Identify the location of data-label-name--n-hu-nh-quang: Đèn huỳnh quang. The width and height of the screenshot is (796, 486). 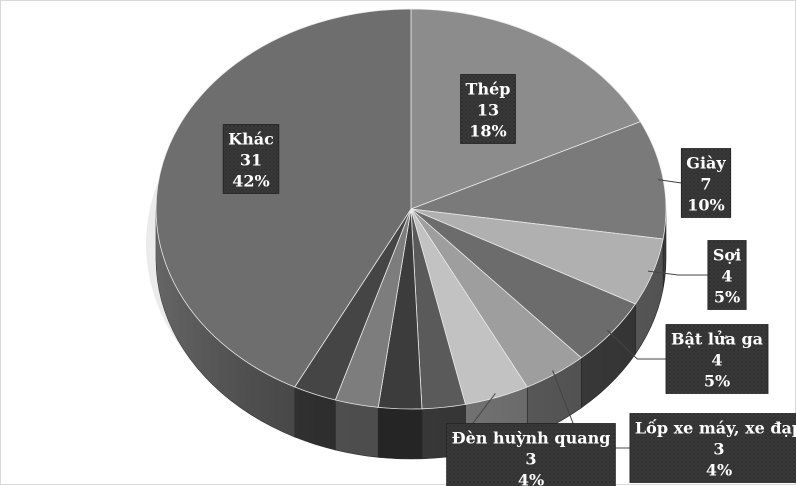
(531, 438).